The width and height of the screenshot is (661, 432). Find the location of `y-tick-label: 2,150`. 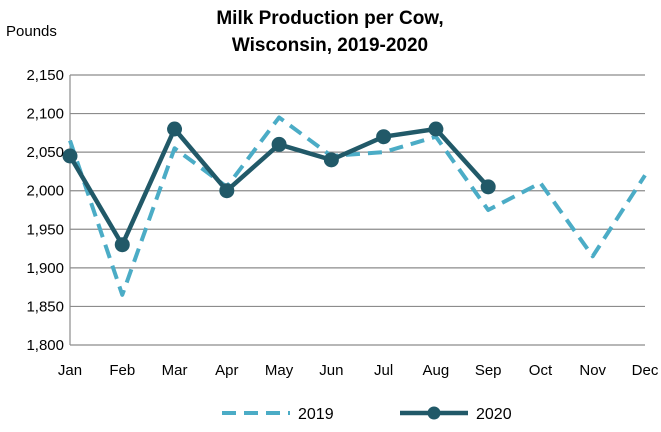

y-tick-label: 2,150 is located at coordinates (45, 75).